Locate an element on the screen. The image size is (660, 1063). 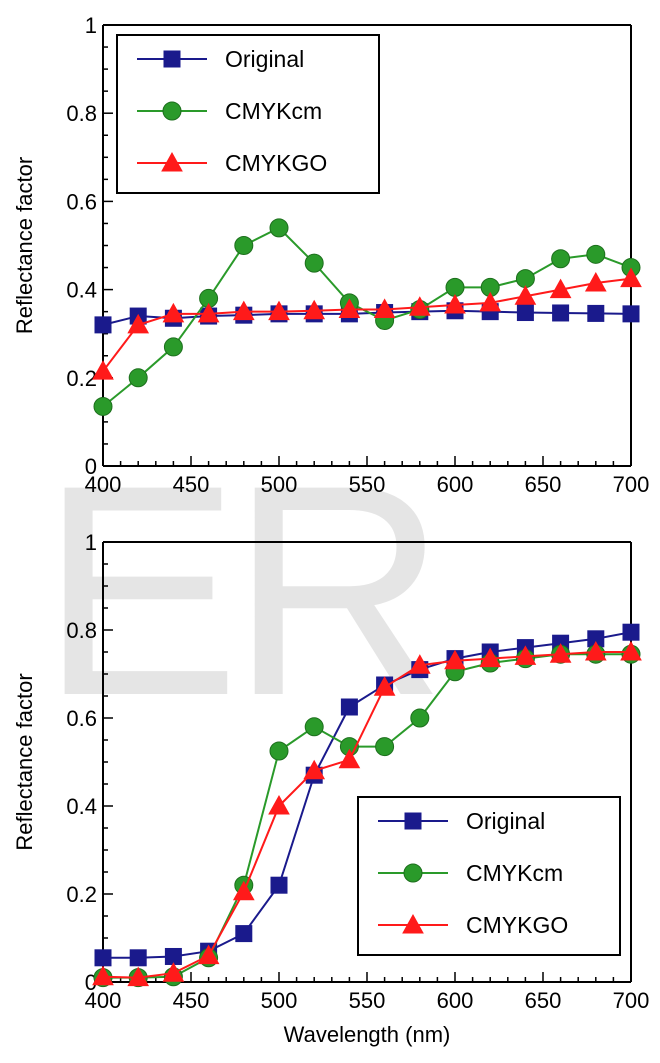
series-cmykgo is located at coordinates (367, 323).